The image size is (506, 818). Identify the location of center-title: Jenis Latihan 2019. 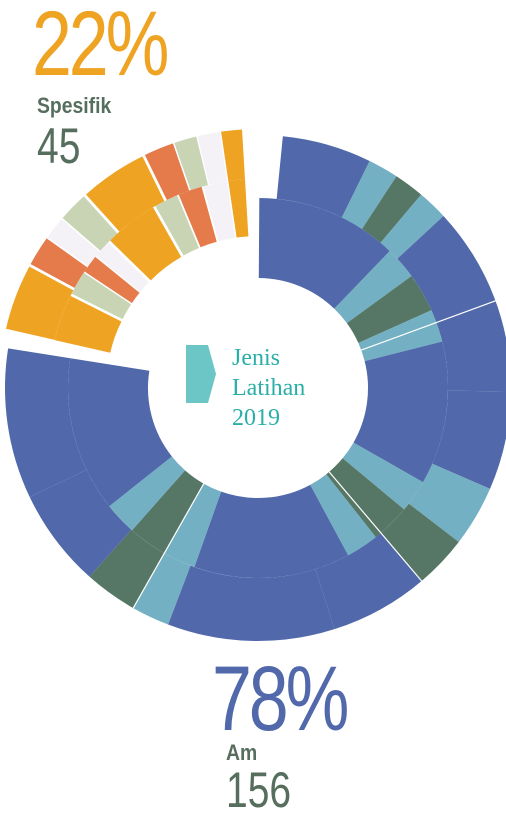
(292, 388).